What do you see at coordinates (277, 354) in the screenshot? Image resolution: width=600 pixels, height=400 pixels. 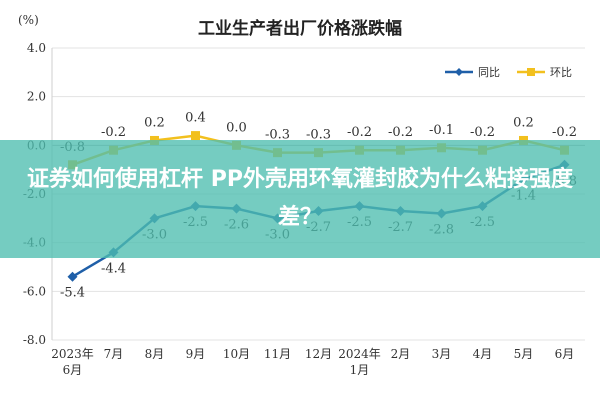 I see `x-tick-label: 11月` at bounding box center [277, 354].